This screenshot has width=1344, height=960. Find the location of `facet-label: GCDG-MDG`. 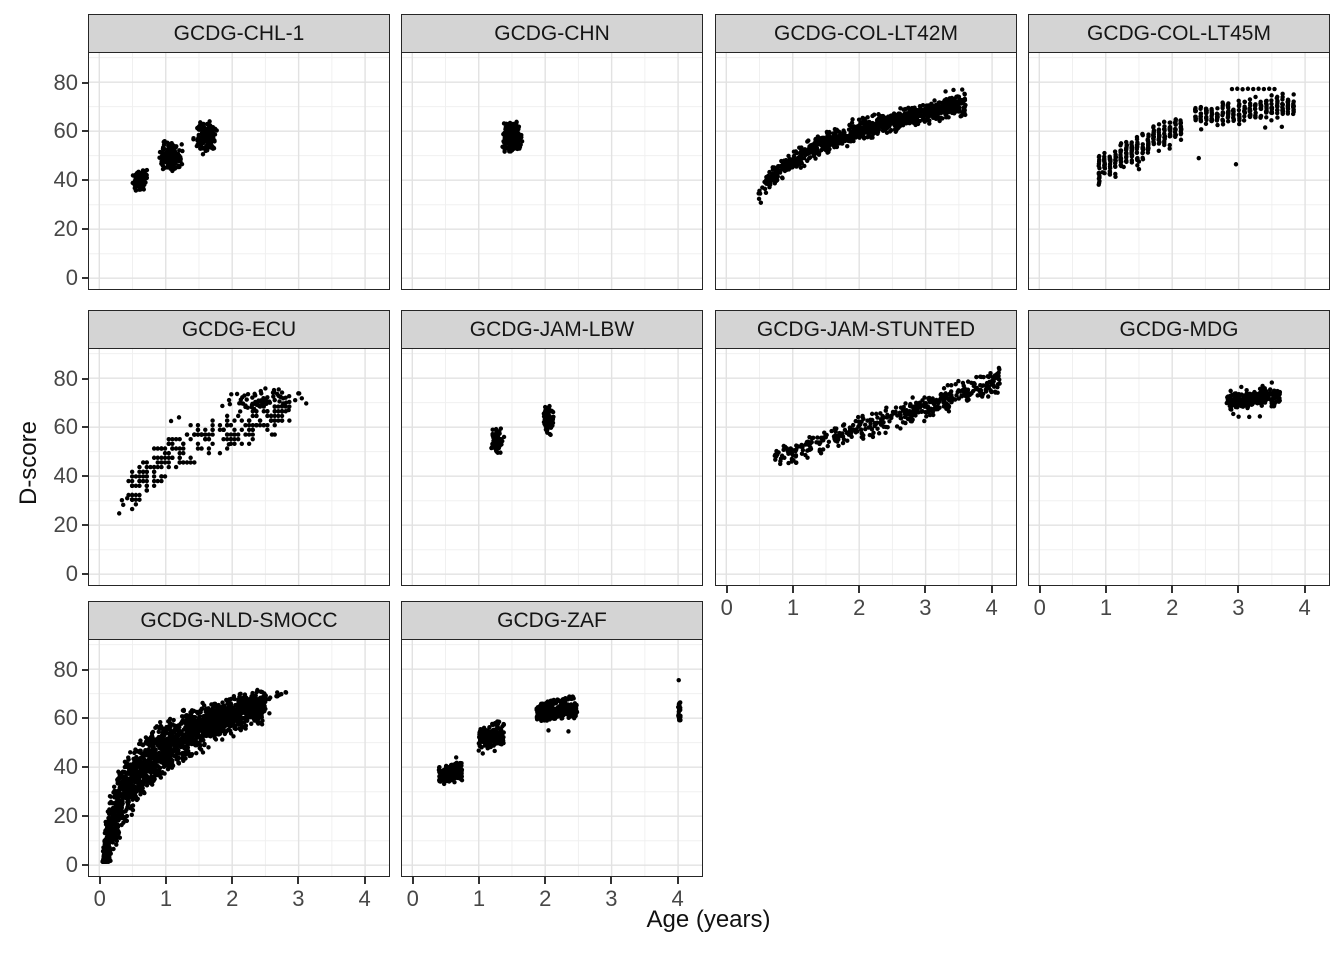

facet-label: GCDG-MDG is located at coordinates (1179, 329).